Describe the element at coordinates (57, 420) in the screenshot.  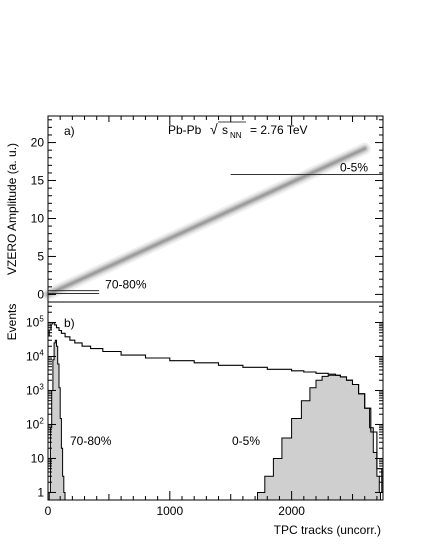
I see `hist-peripheral` at that location.